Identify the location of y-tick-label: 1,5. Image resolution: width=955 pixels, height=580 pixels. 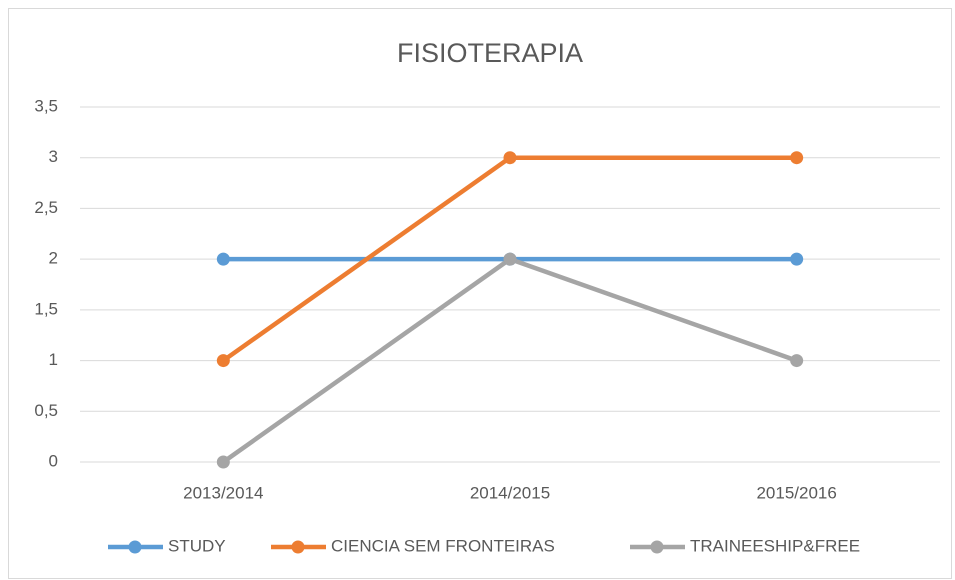
(46, 308).